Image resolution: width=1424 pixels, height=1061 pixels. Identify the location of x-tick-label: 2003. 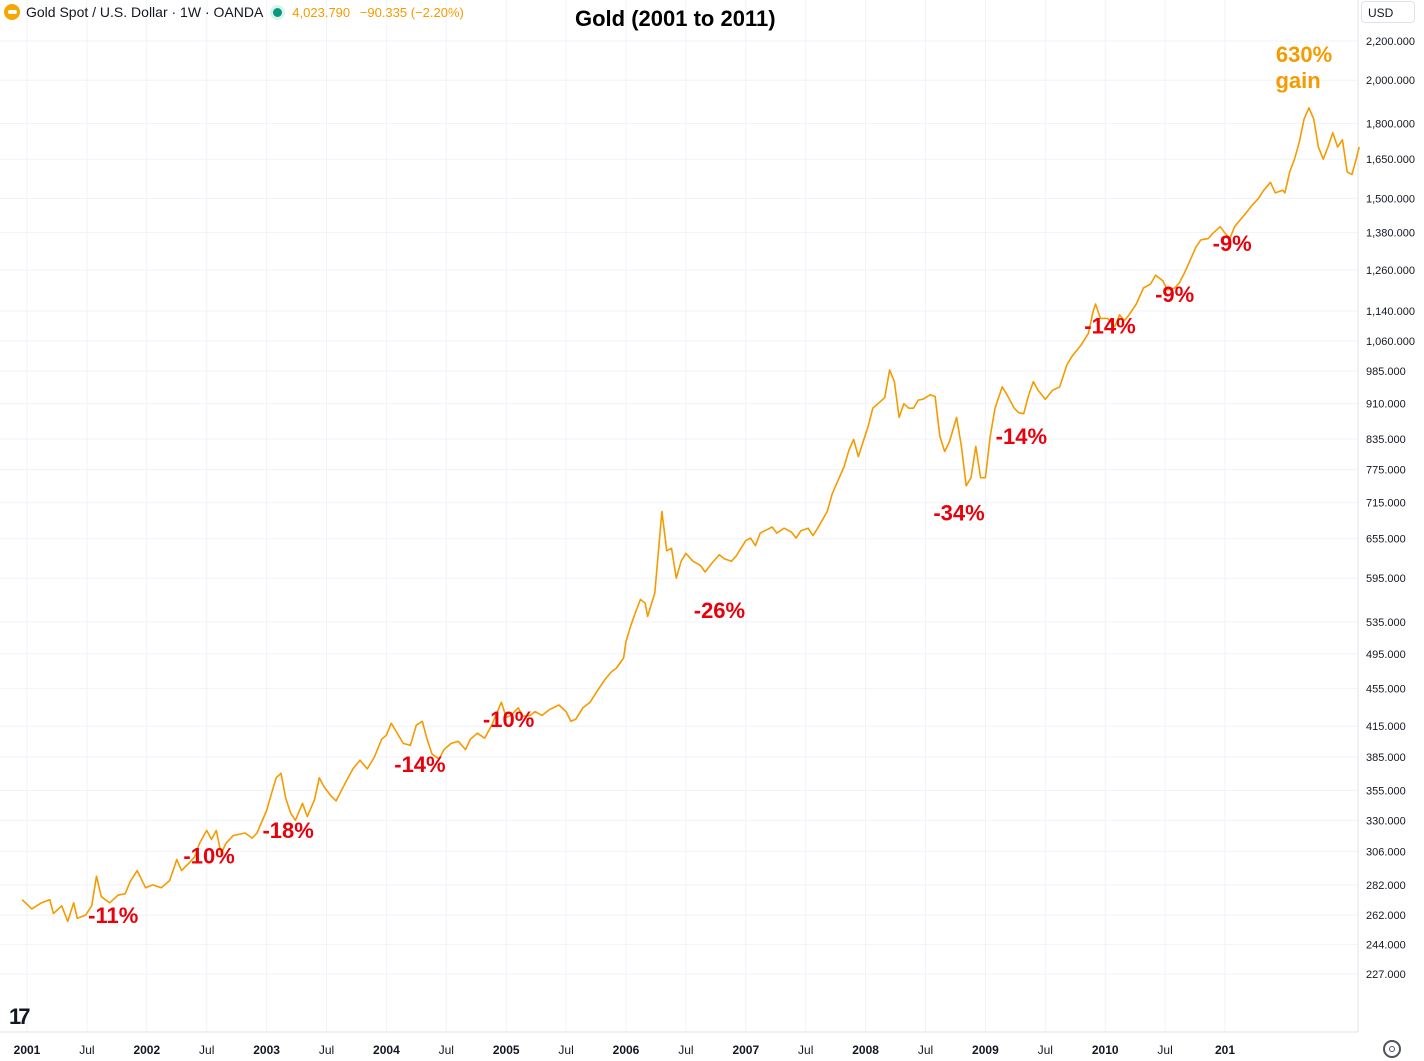
(266, 1050).